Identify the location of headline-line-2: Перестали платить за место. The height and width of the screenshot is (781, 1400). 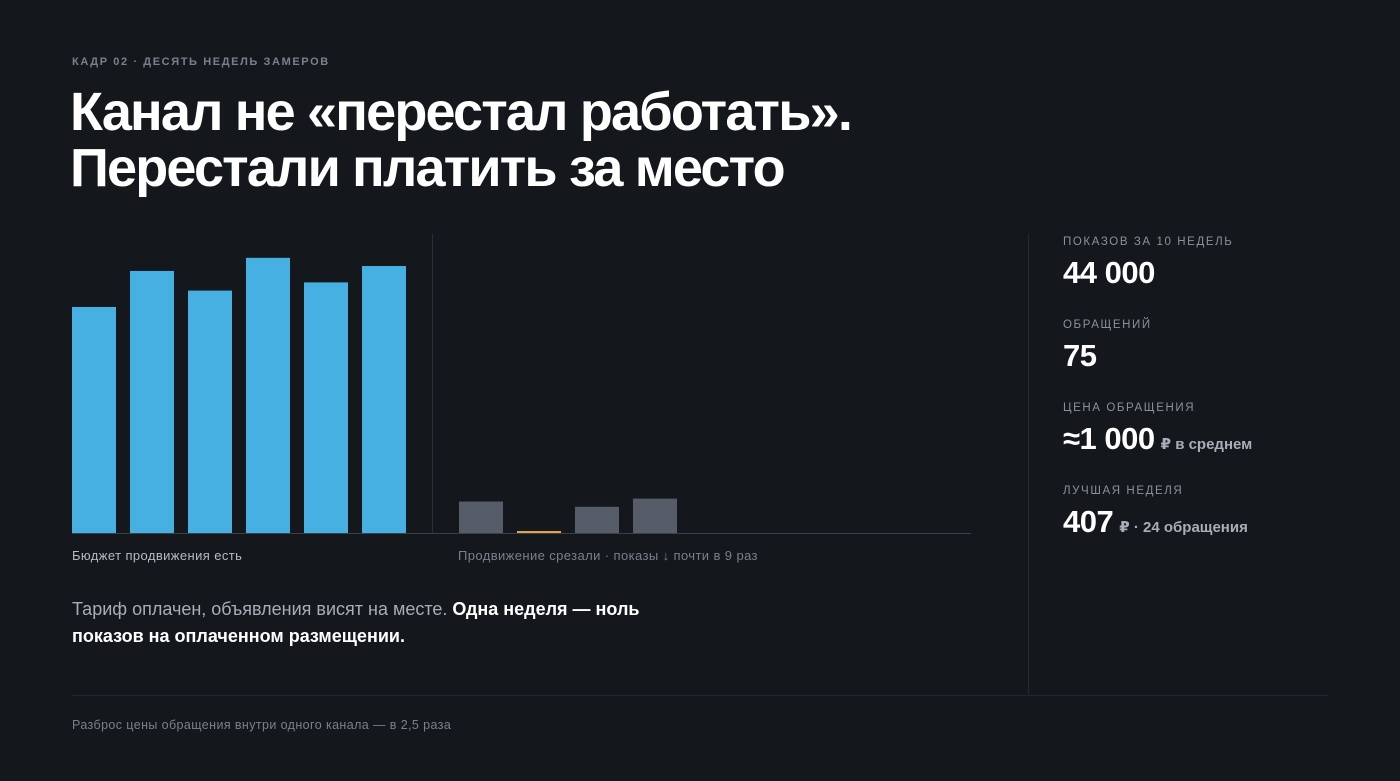
(428, 168).